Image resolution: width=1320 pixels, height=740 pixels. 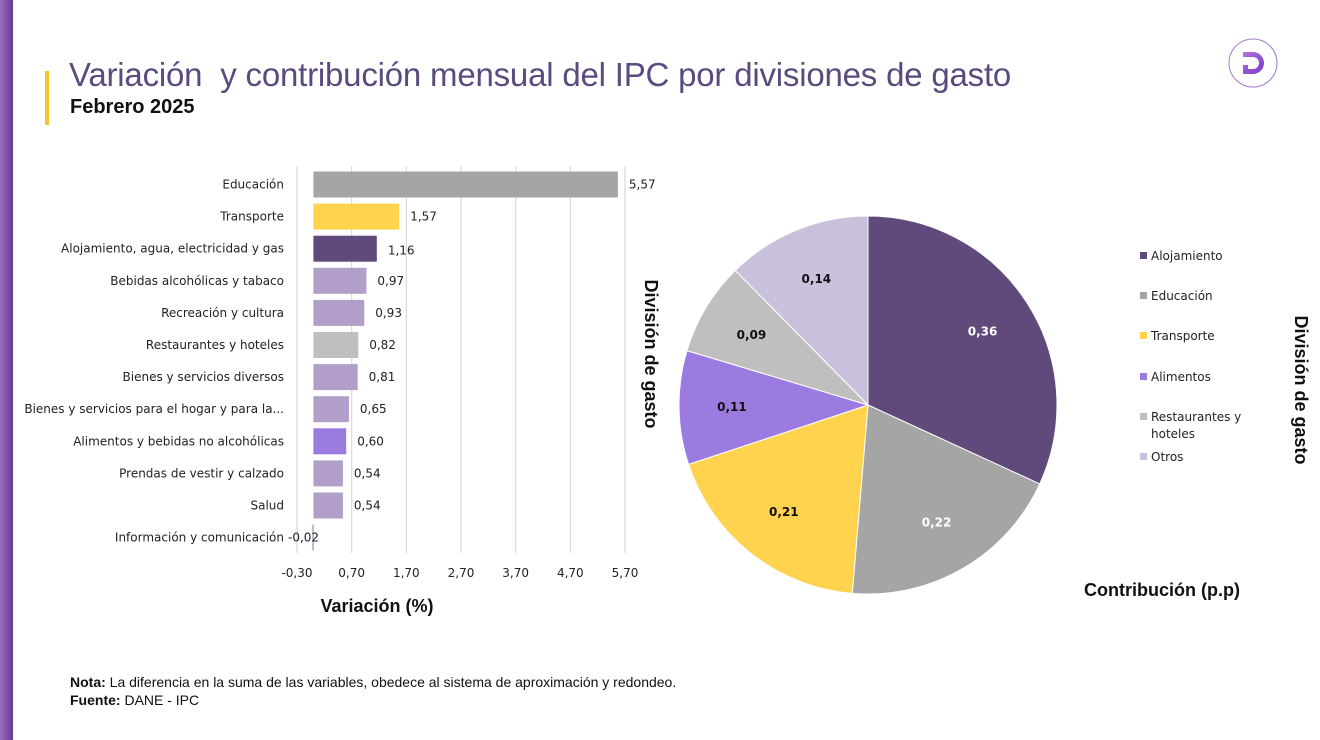 What do you see at coordinates (172, 249) in the screenshot?
I see `bar-category-label: Alojamiento, agua, electricidad y gas` at bounding box center [172, 249].